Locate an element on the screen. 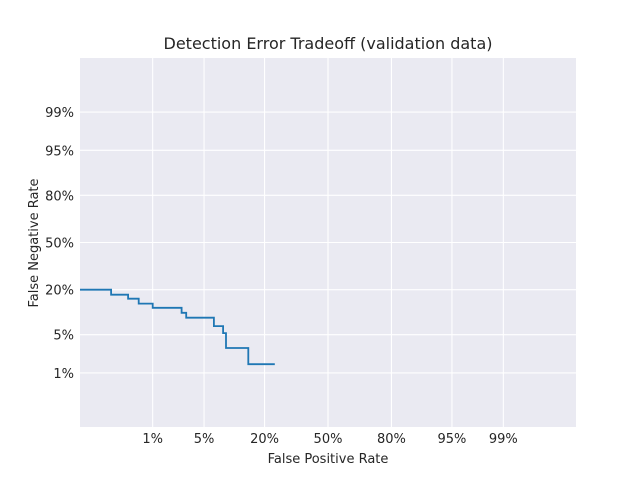  x-tick-labels: 1% 5% 20% 50% 80% 95% 99% is located at coordinates (329, 439).